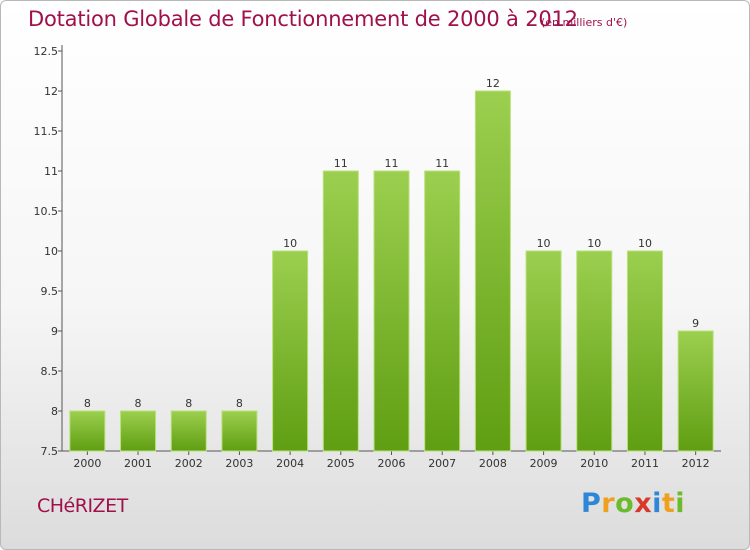  Describe the element at coordinates (50, 451) in the screenshot. I see `y-tick-label: 7.5` at that location.